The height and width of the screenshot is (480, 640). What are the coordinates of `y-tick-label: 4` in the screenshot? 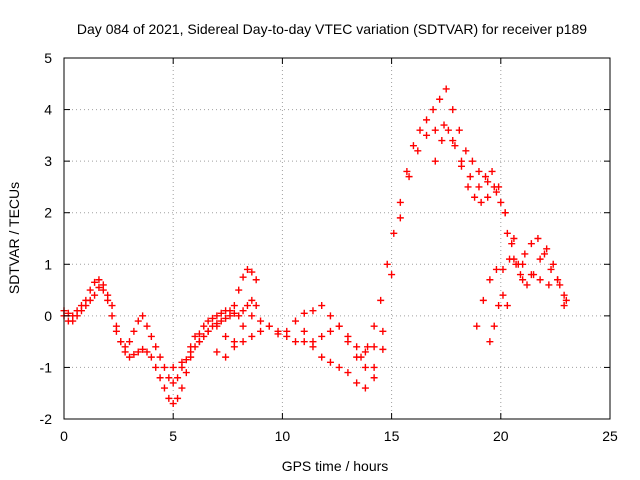 It's located at (48, 110).